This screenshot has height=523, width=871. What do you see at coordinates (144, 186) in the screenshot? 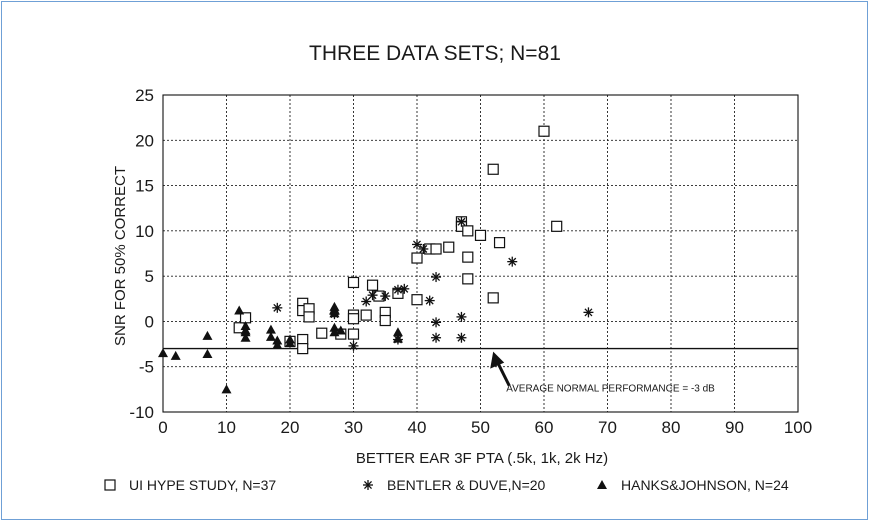
I see `y-tick-label: 15` at bounding box center [144, 186].